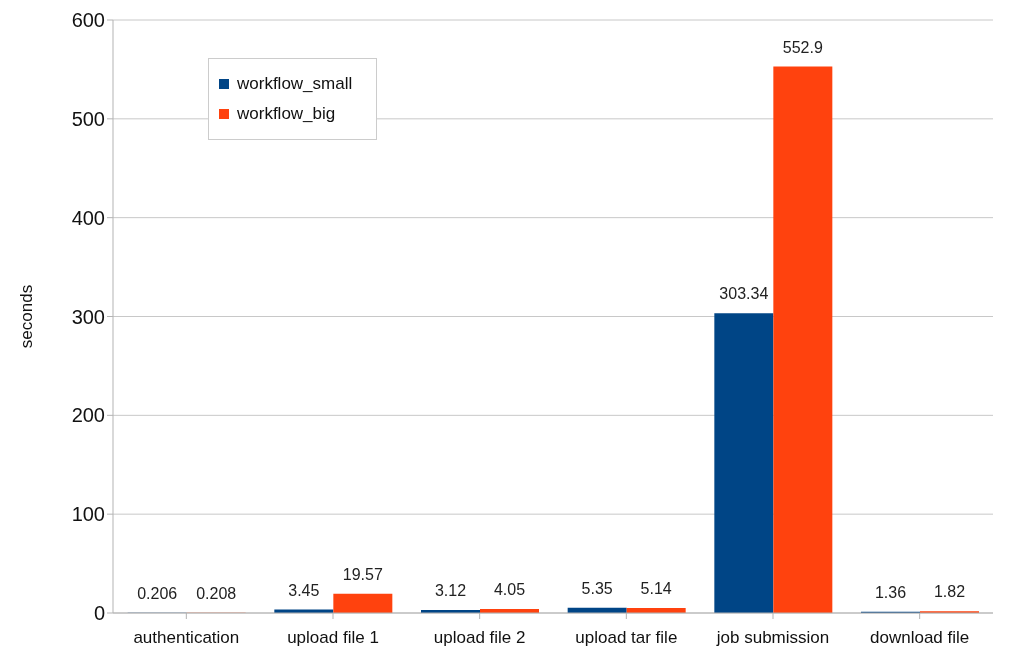  I want to click on x-tick-label: upload file 2, so click(479, 638).